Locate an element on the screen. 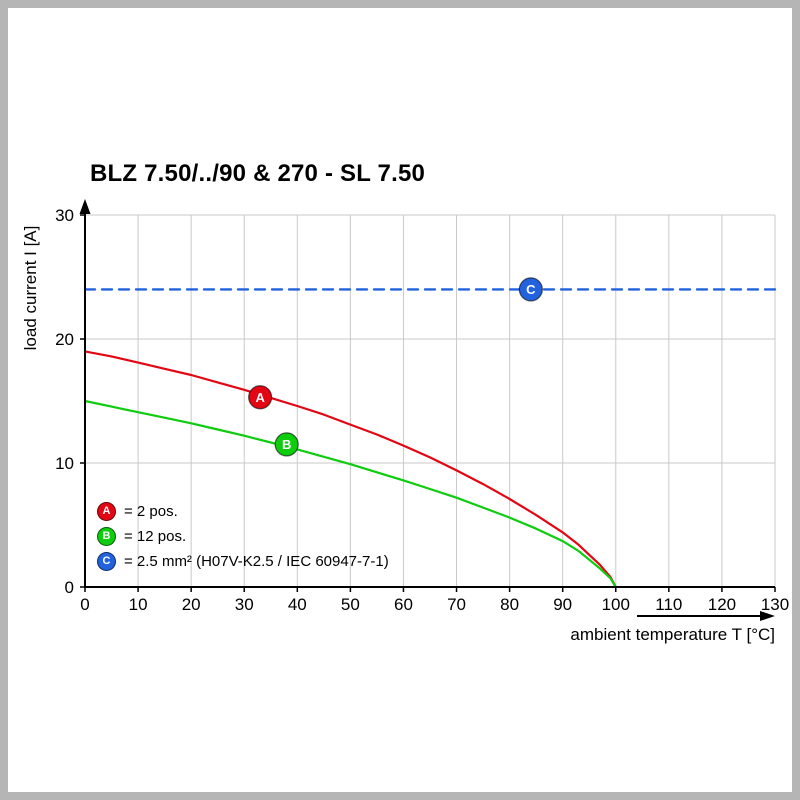  x-axis-arrowhead is located at coordinates (767, 616).